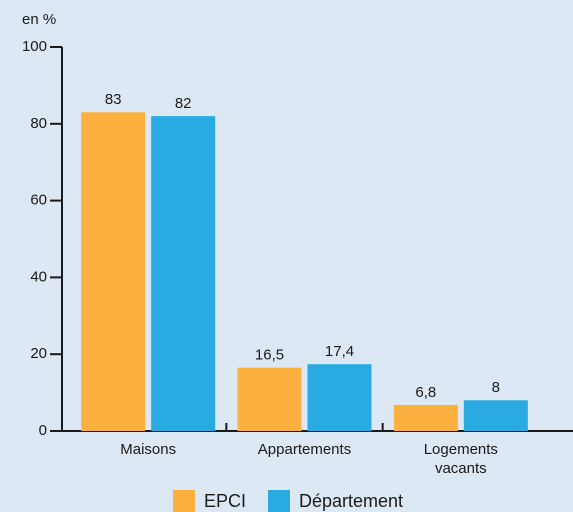  Describe the element at coordinates (148, 449) in the screenshot. I see `x-tick-label: Maisons` at that location.